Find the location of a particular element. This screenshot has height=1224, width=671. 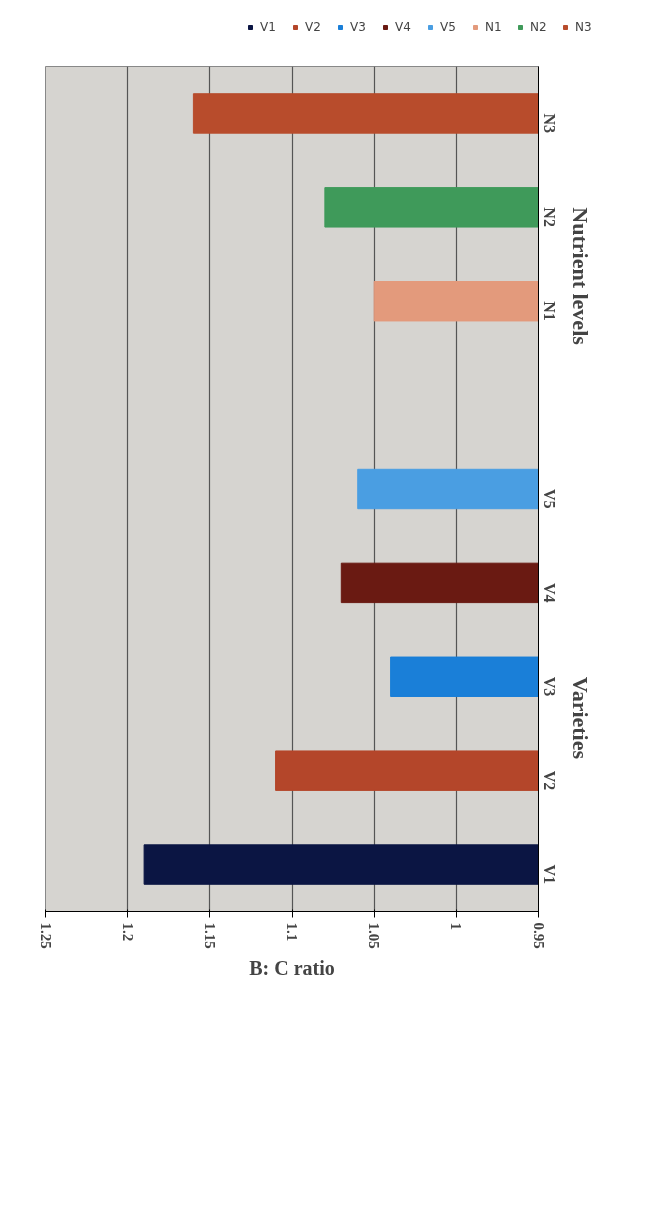

legend-label: N3 is located at coordinates (584, 27).